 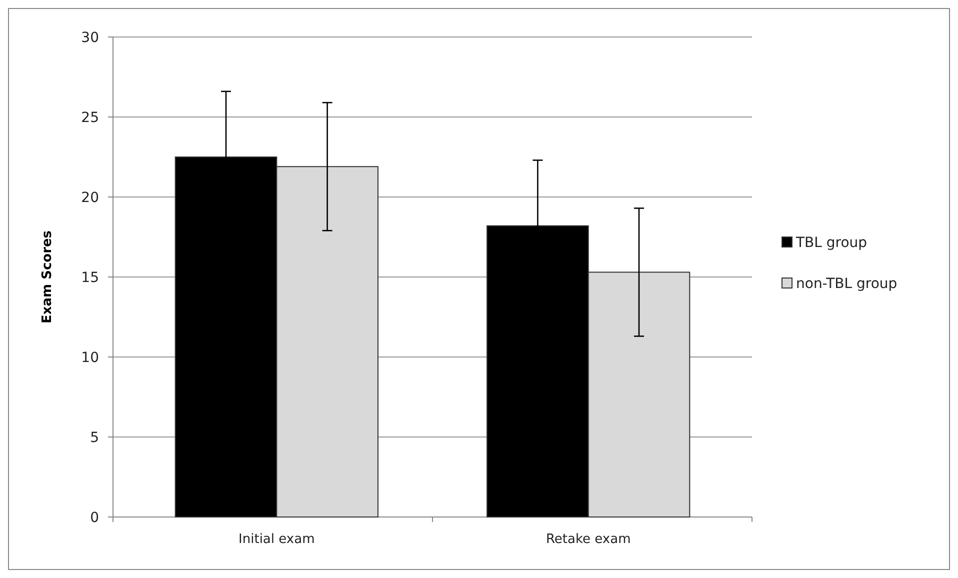 I want to click on y-tick-label: 0, so click(x=94, y=518).